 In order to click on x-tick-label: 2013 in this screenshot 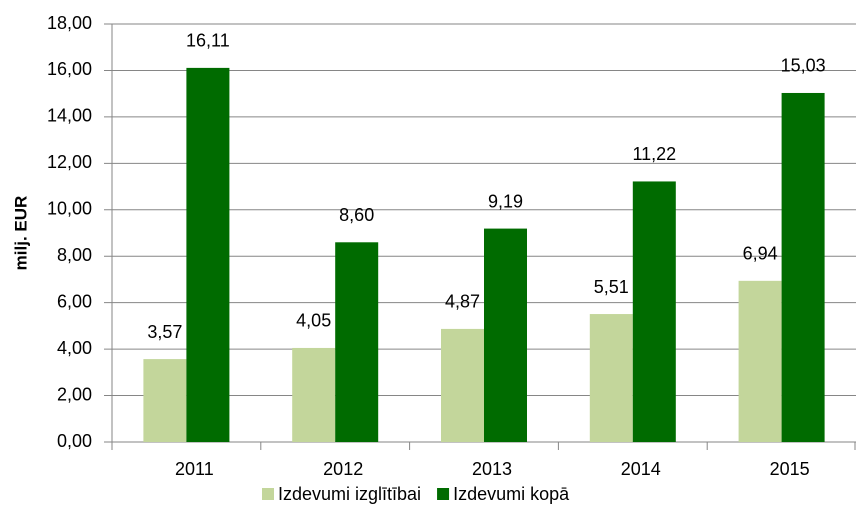, I will do `click(492, 469)`.